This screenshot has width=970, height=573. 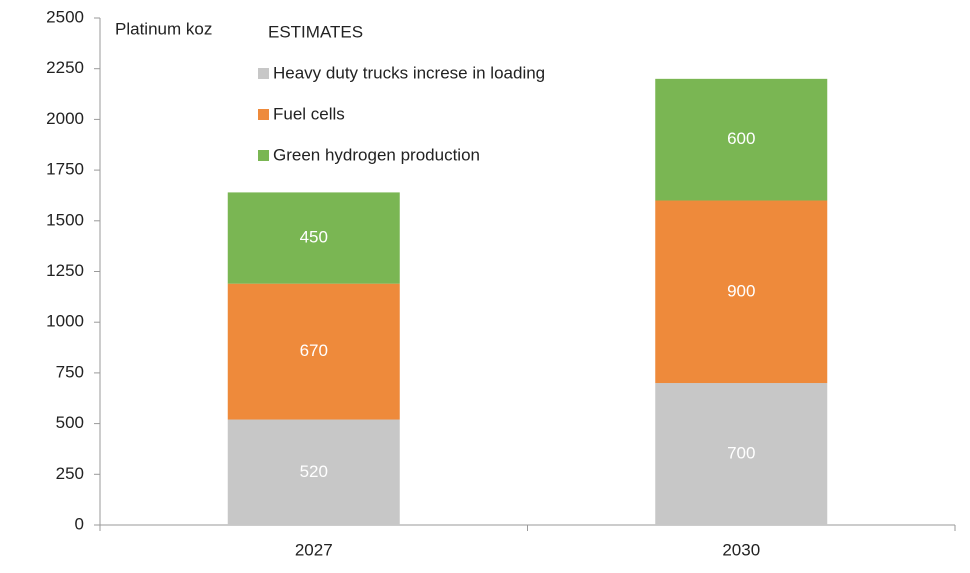 What do you see at coordinates (65, 169) in the screenshot?
I see `y-tick-label: 1750` at bounding box center [65, 169].